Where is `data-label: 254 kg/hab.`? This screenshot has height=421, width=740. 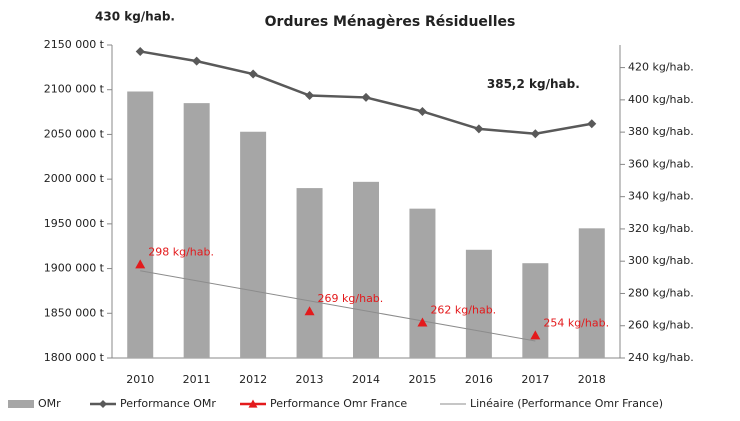
data-label: 254 kg/hab. is located at coordinates (576, 322).